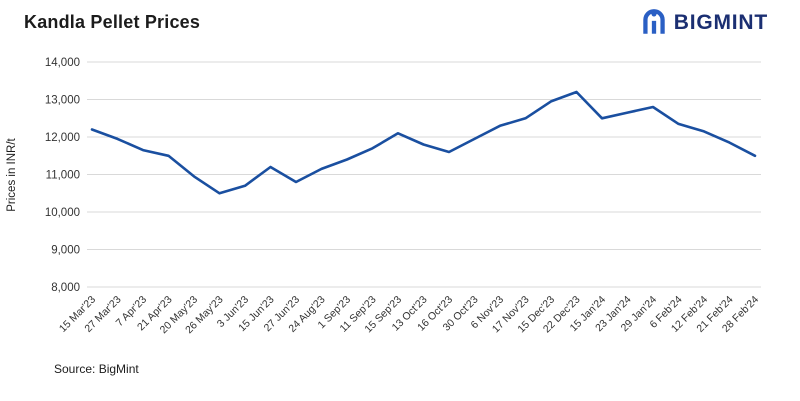  Describe the element at coordinates (62, 101) in the screenshot. I see `y-tick-label: 13,000` at that location.